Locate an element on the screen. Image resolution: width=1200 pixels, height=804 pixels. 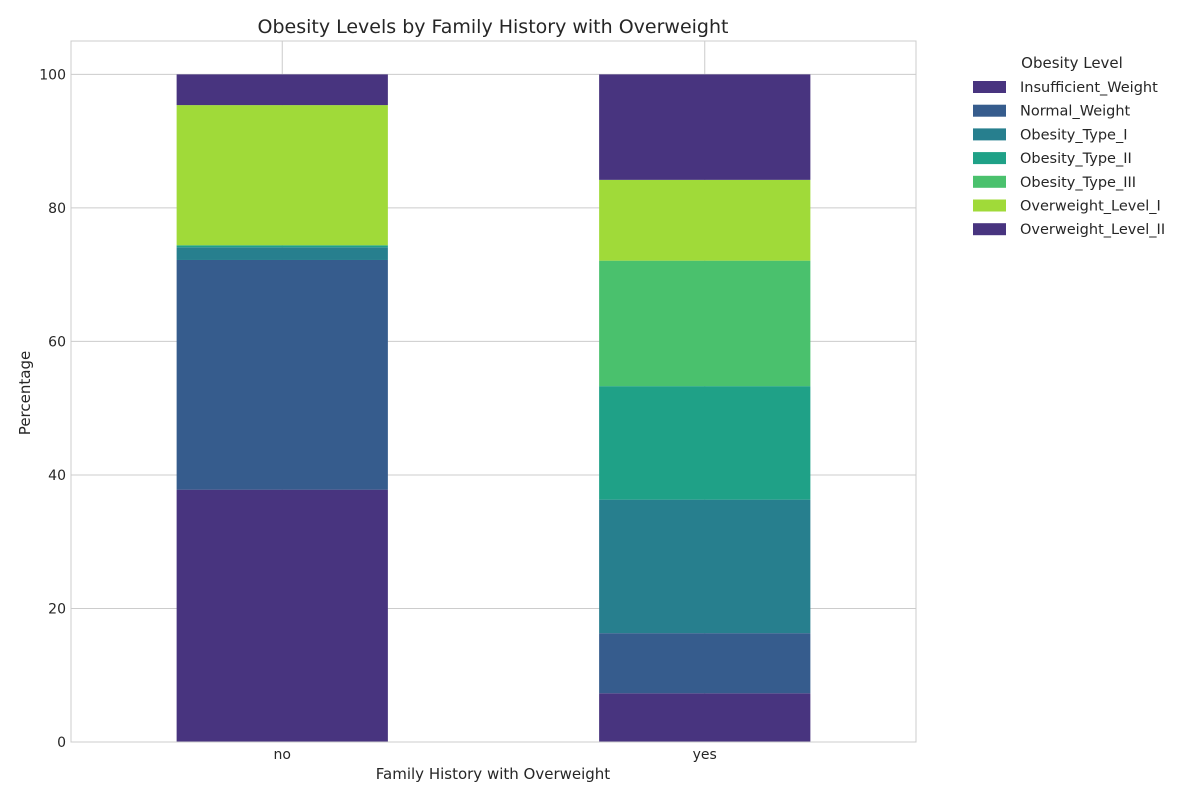
legend-label: Obesity_Type_III is located at coordinates (1078, 183).